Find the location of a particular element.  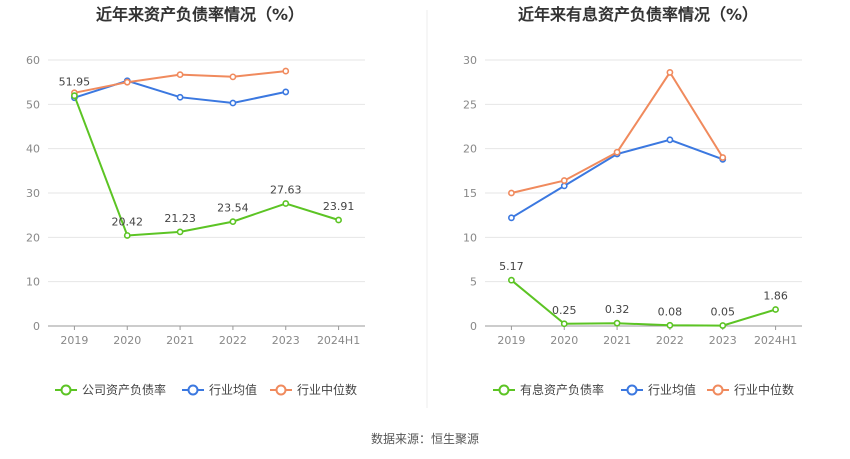

y-tick-label: 15 is located at coordinates (470, 193).